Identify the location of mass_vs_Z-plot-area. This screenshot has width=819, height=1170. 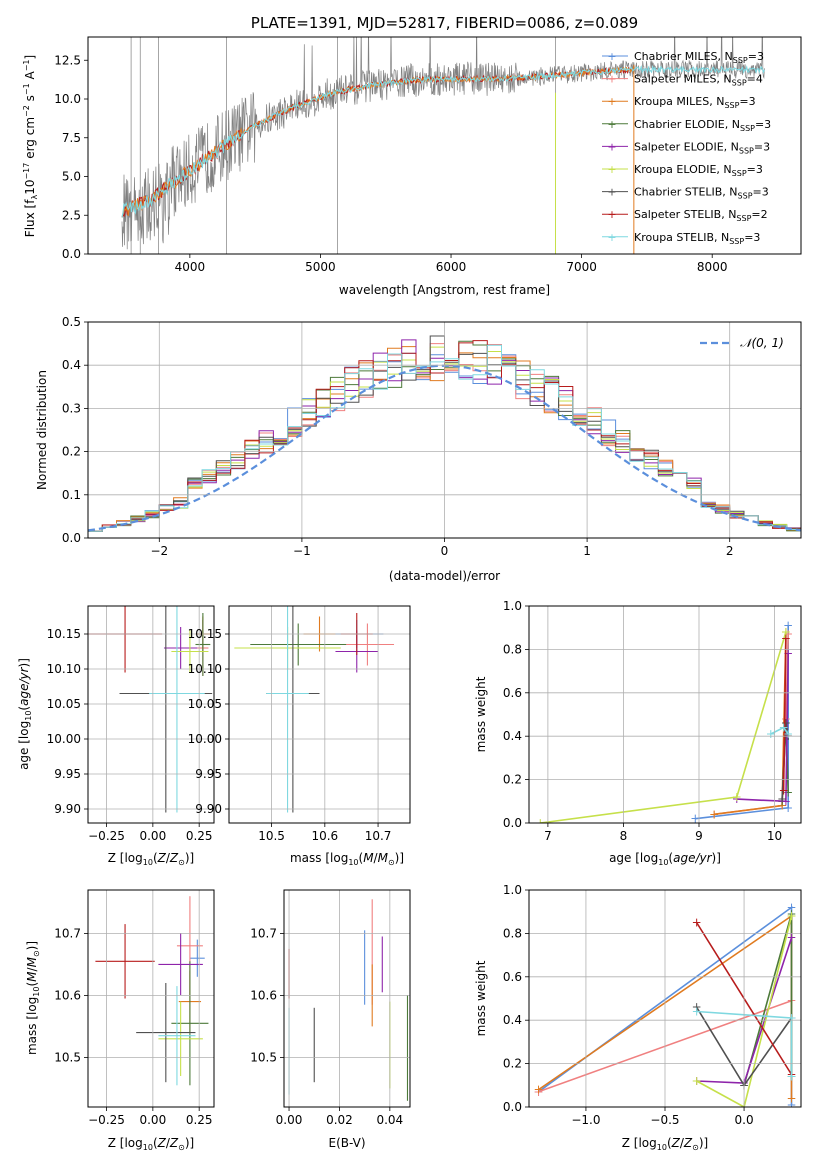
(152, 991).